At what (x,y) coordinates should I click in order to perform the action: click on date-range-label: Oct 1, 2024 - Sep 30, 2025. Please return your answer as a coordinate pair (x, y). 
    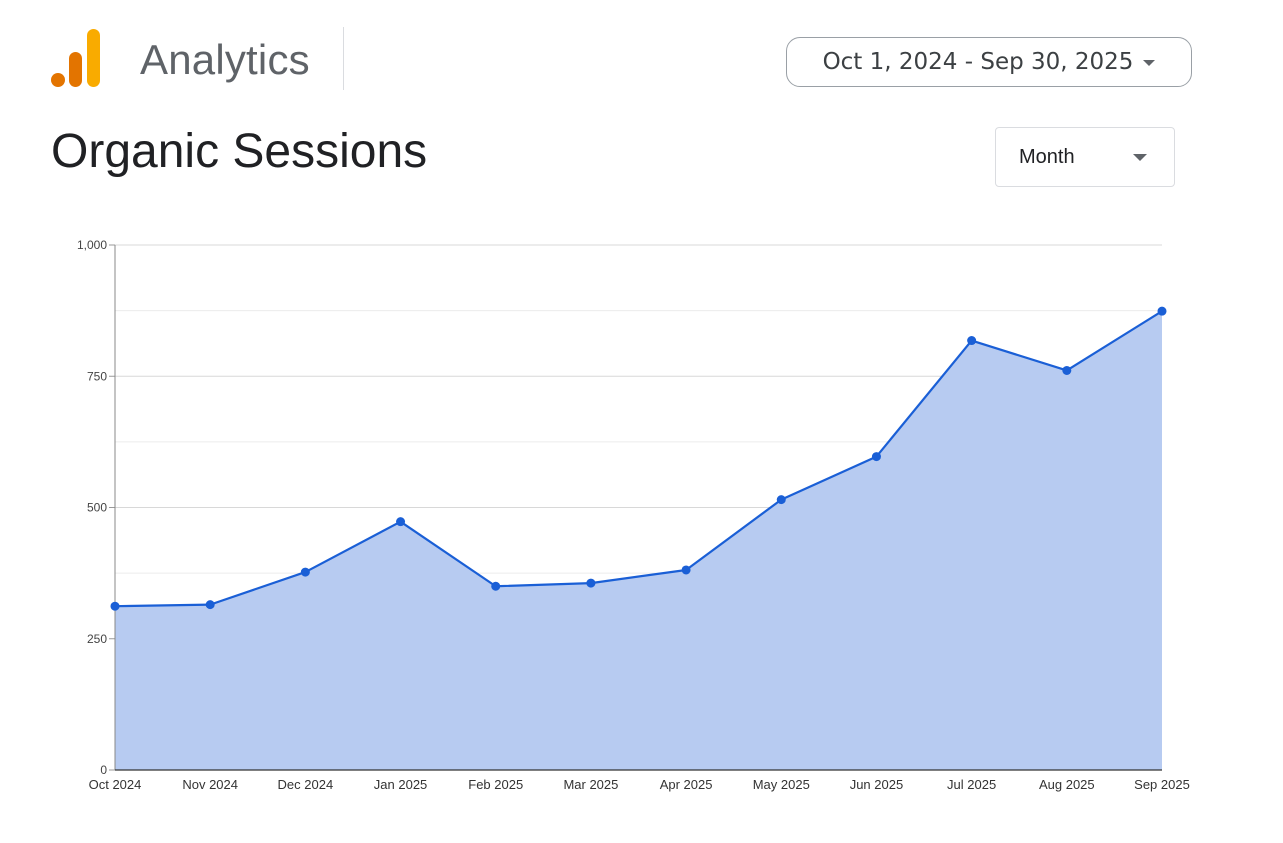
    Looking at the image, I should click on (978, 62).